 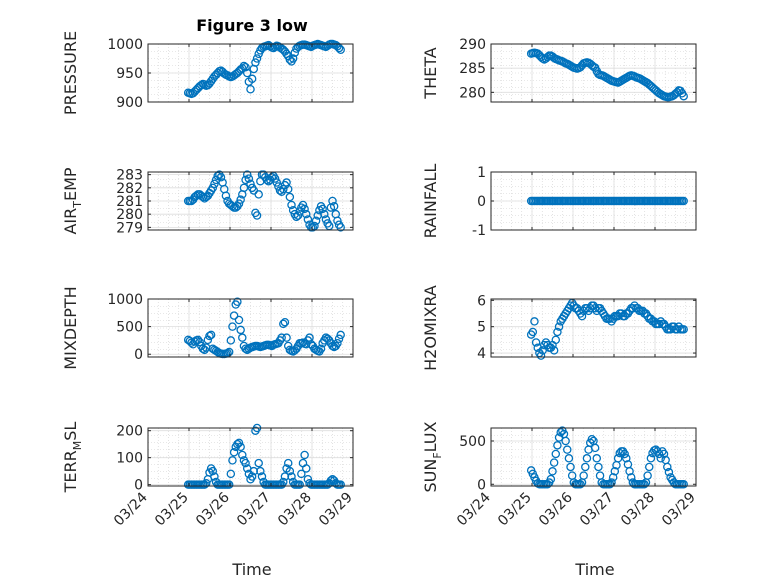 What do you see at coordinates (336, 510) in the screenshot?
I see `x-tick-label: 03/29` at bounding box center [336, 510].